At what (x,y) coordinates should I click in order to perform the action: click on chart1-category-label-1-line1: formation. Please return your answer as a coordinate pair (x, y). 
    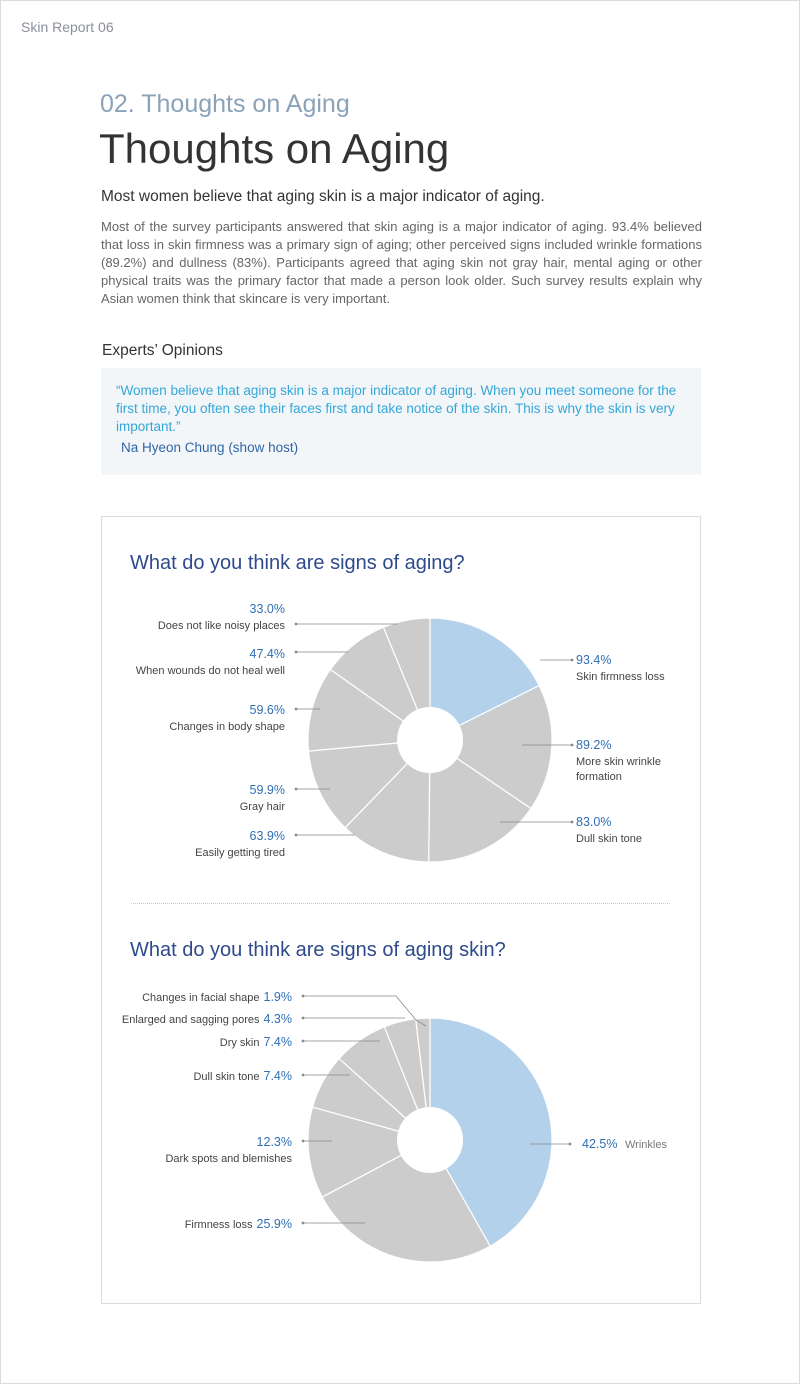
    Looking at the image, I should click on (599, 777).